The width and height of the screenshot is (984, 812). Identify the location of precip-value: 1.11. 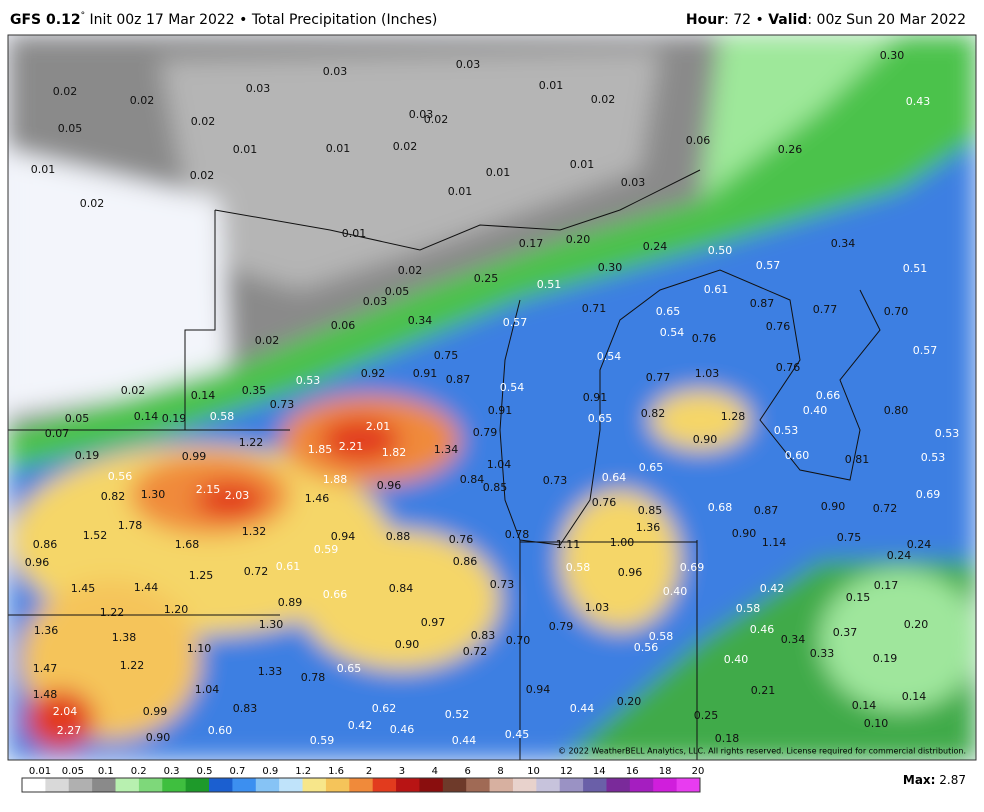
(568, 544).